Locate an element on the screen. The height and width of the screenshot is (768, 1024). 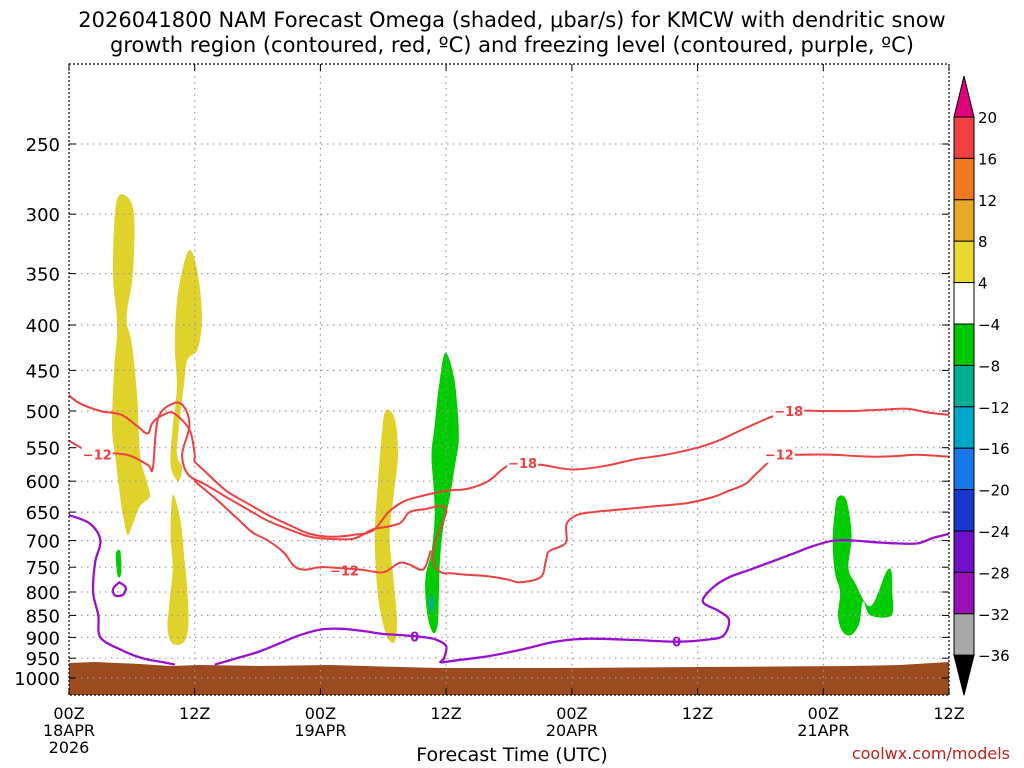
y-tick-label: 650 is located at coordinates (43, 513).